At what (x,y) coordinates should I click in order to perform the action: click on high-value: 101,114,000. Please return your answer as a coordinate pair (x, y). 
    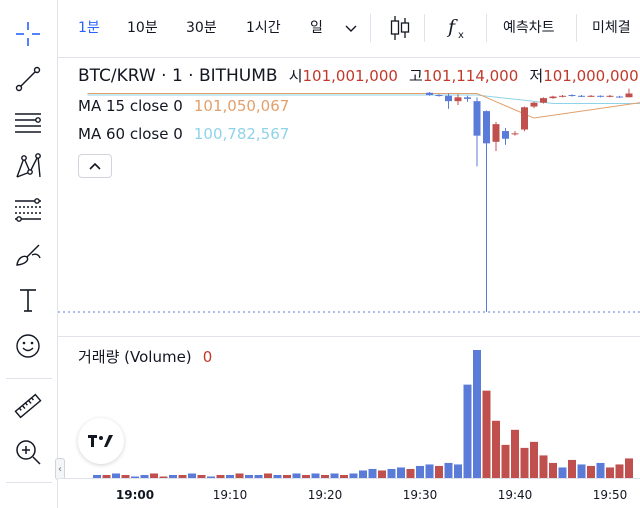
    Looking at the image, I should click on (470, 76).